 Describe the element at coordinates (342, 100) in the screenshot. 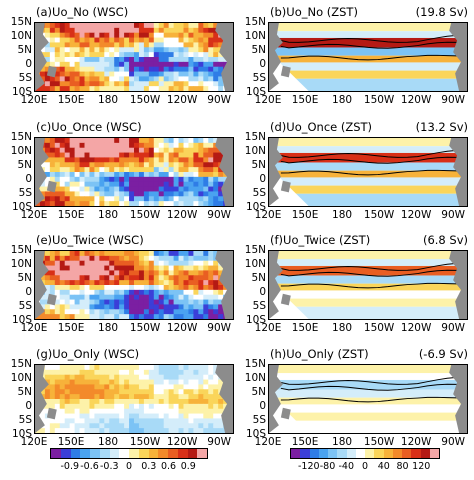

I see `lon-tick-label: 180` at that location.